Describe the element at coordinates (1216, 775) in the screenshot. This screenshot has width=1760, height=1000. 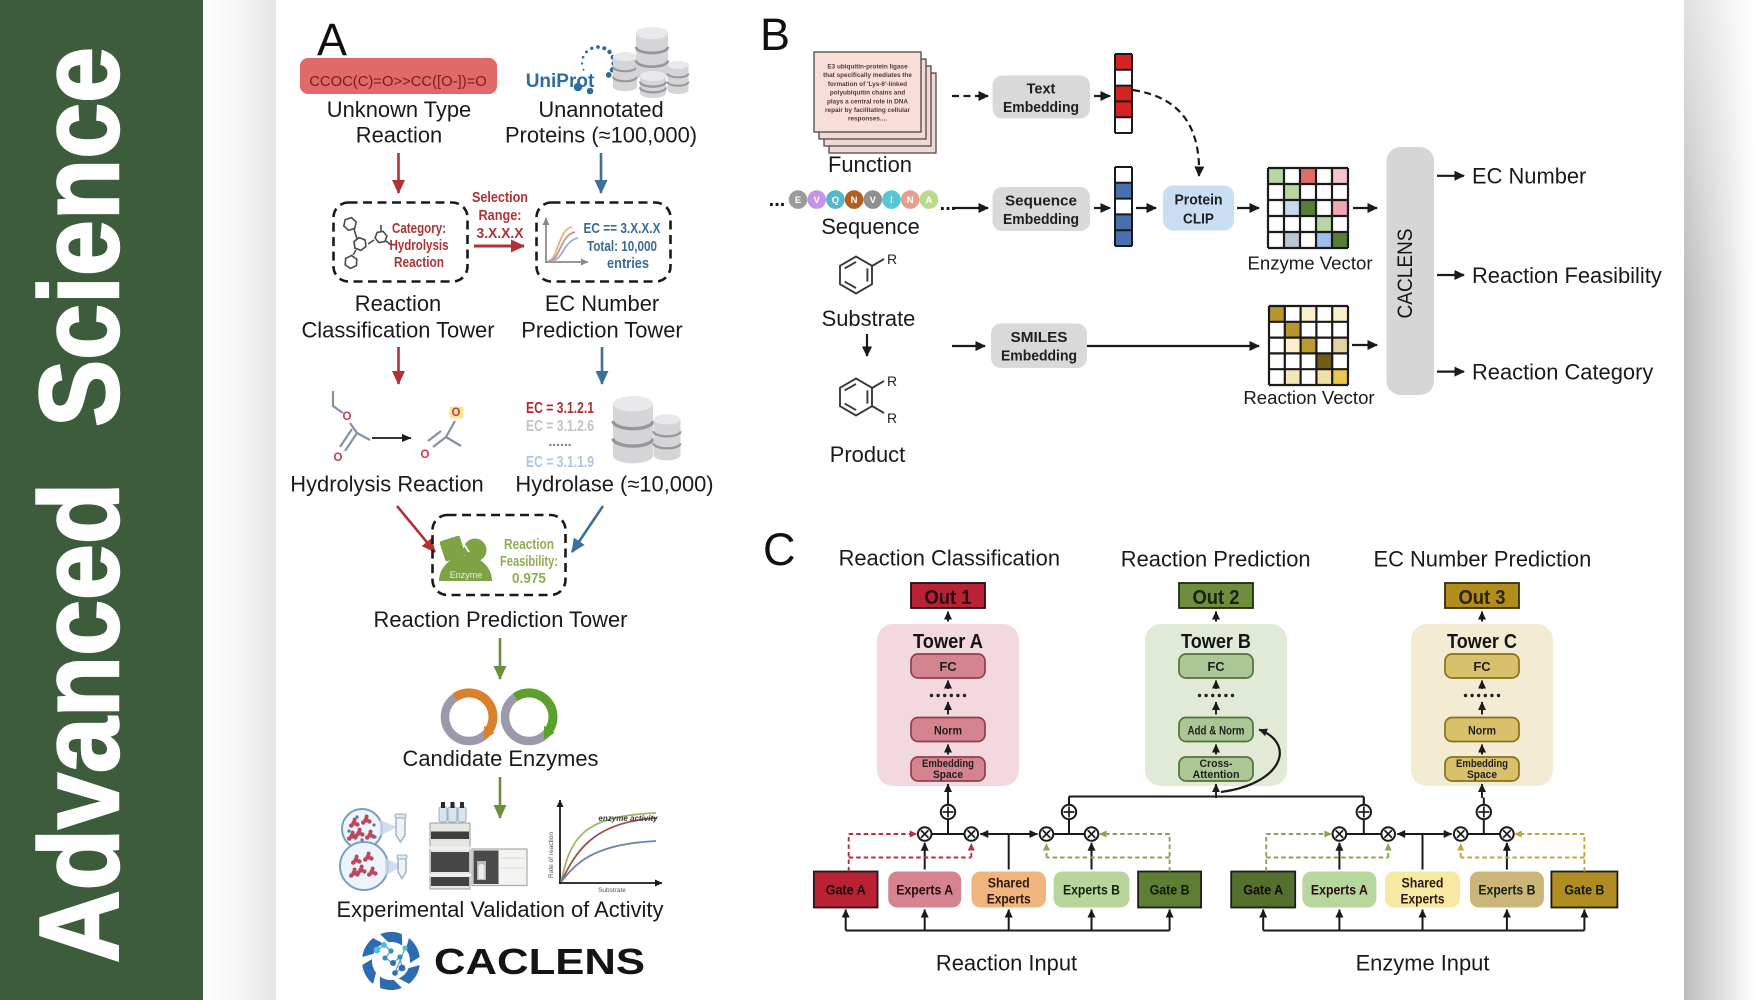
I see `svg-text: Attention` at that location.